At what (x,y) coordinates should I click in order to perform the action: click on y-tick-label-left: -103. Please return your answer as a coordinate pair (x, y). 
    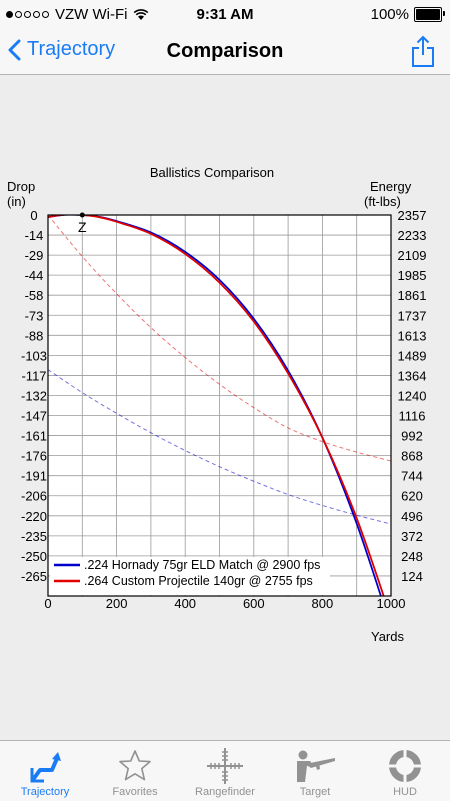
    Looking at the image, I should click on (34, 355).